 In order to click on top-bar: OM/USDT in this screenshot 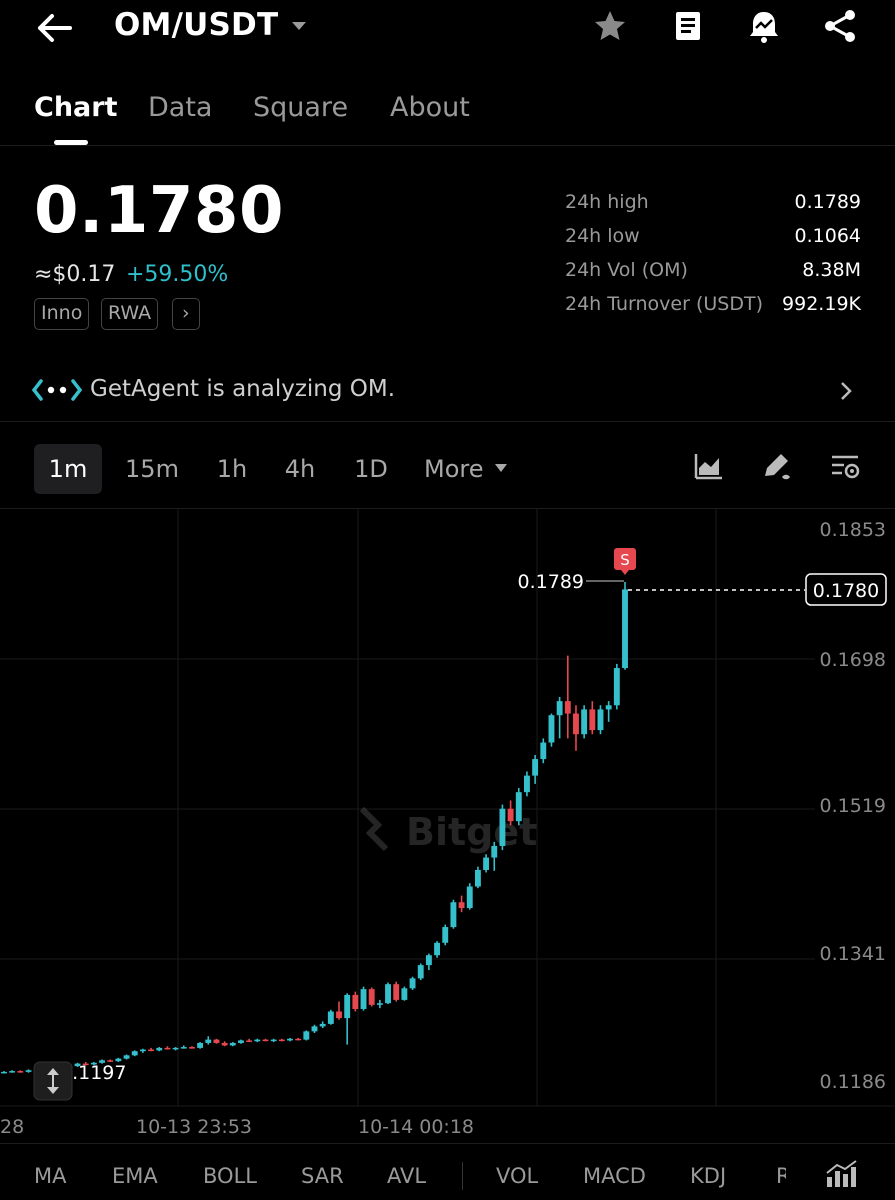, I will do `click(447, 28)`.